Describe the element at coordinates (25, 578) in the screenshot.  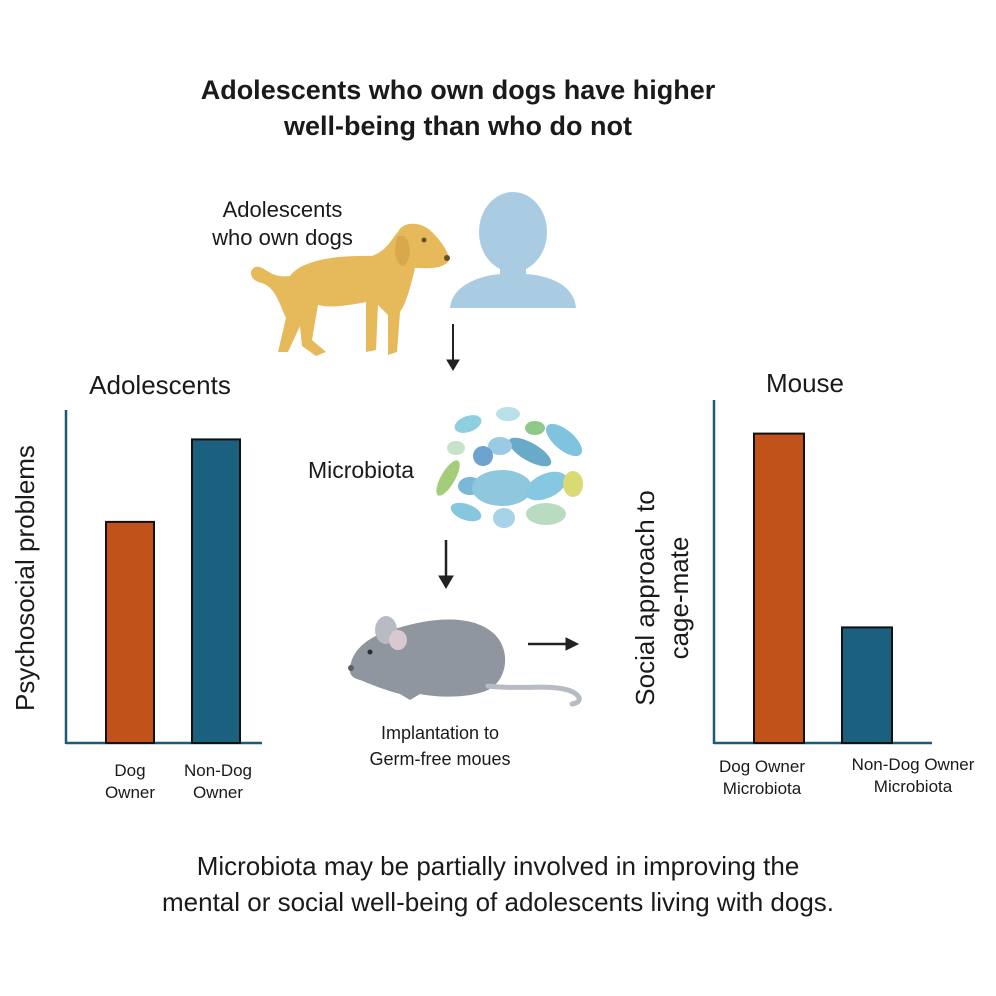
I see `left-chart-ylabel: Psychosocial problems` at that location.